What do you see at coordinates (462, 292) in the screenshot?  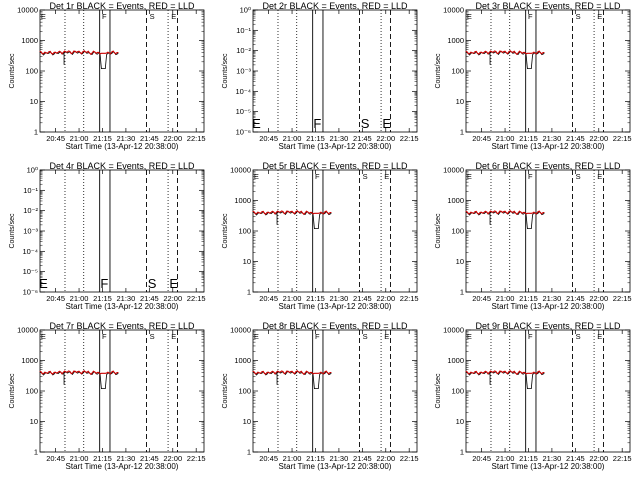 I see `det-6r-ytick-label: 1` at bounding box center [462, 292].